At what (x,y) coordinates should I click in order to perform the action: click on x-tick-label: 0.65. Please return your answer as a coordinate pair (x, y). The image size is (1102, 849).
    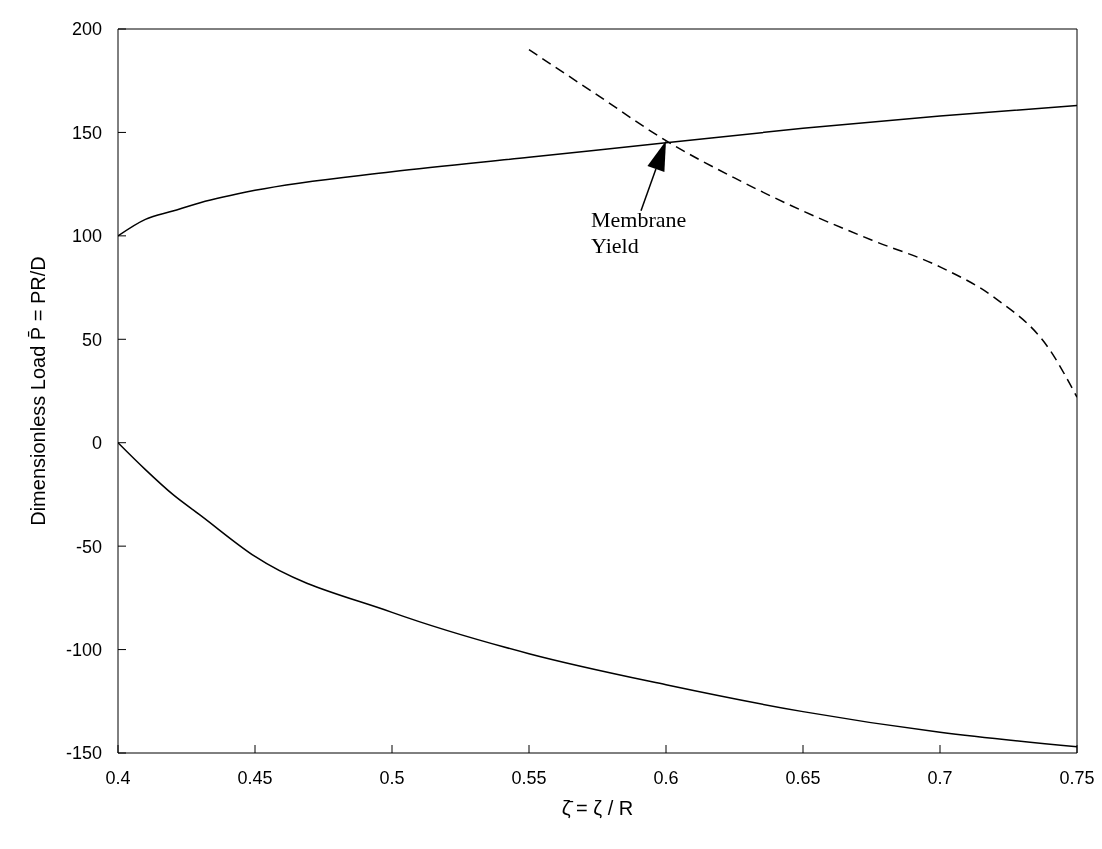
    Looking at the image, I should click on (803, 777).